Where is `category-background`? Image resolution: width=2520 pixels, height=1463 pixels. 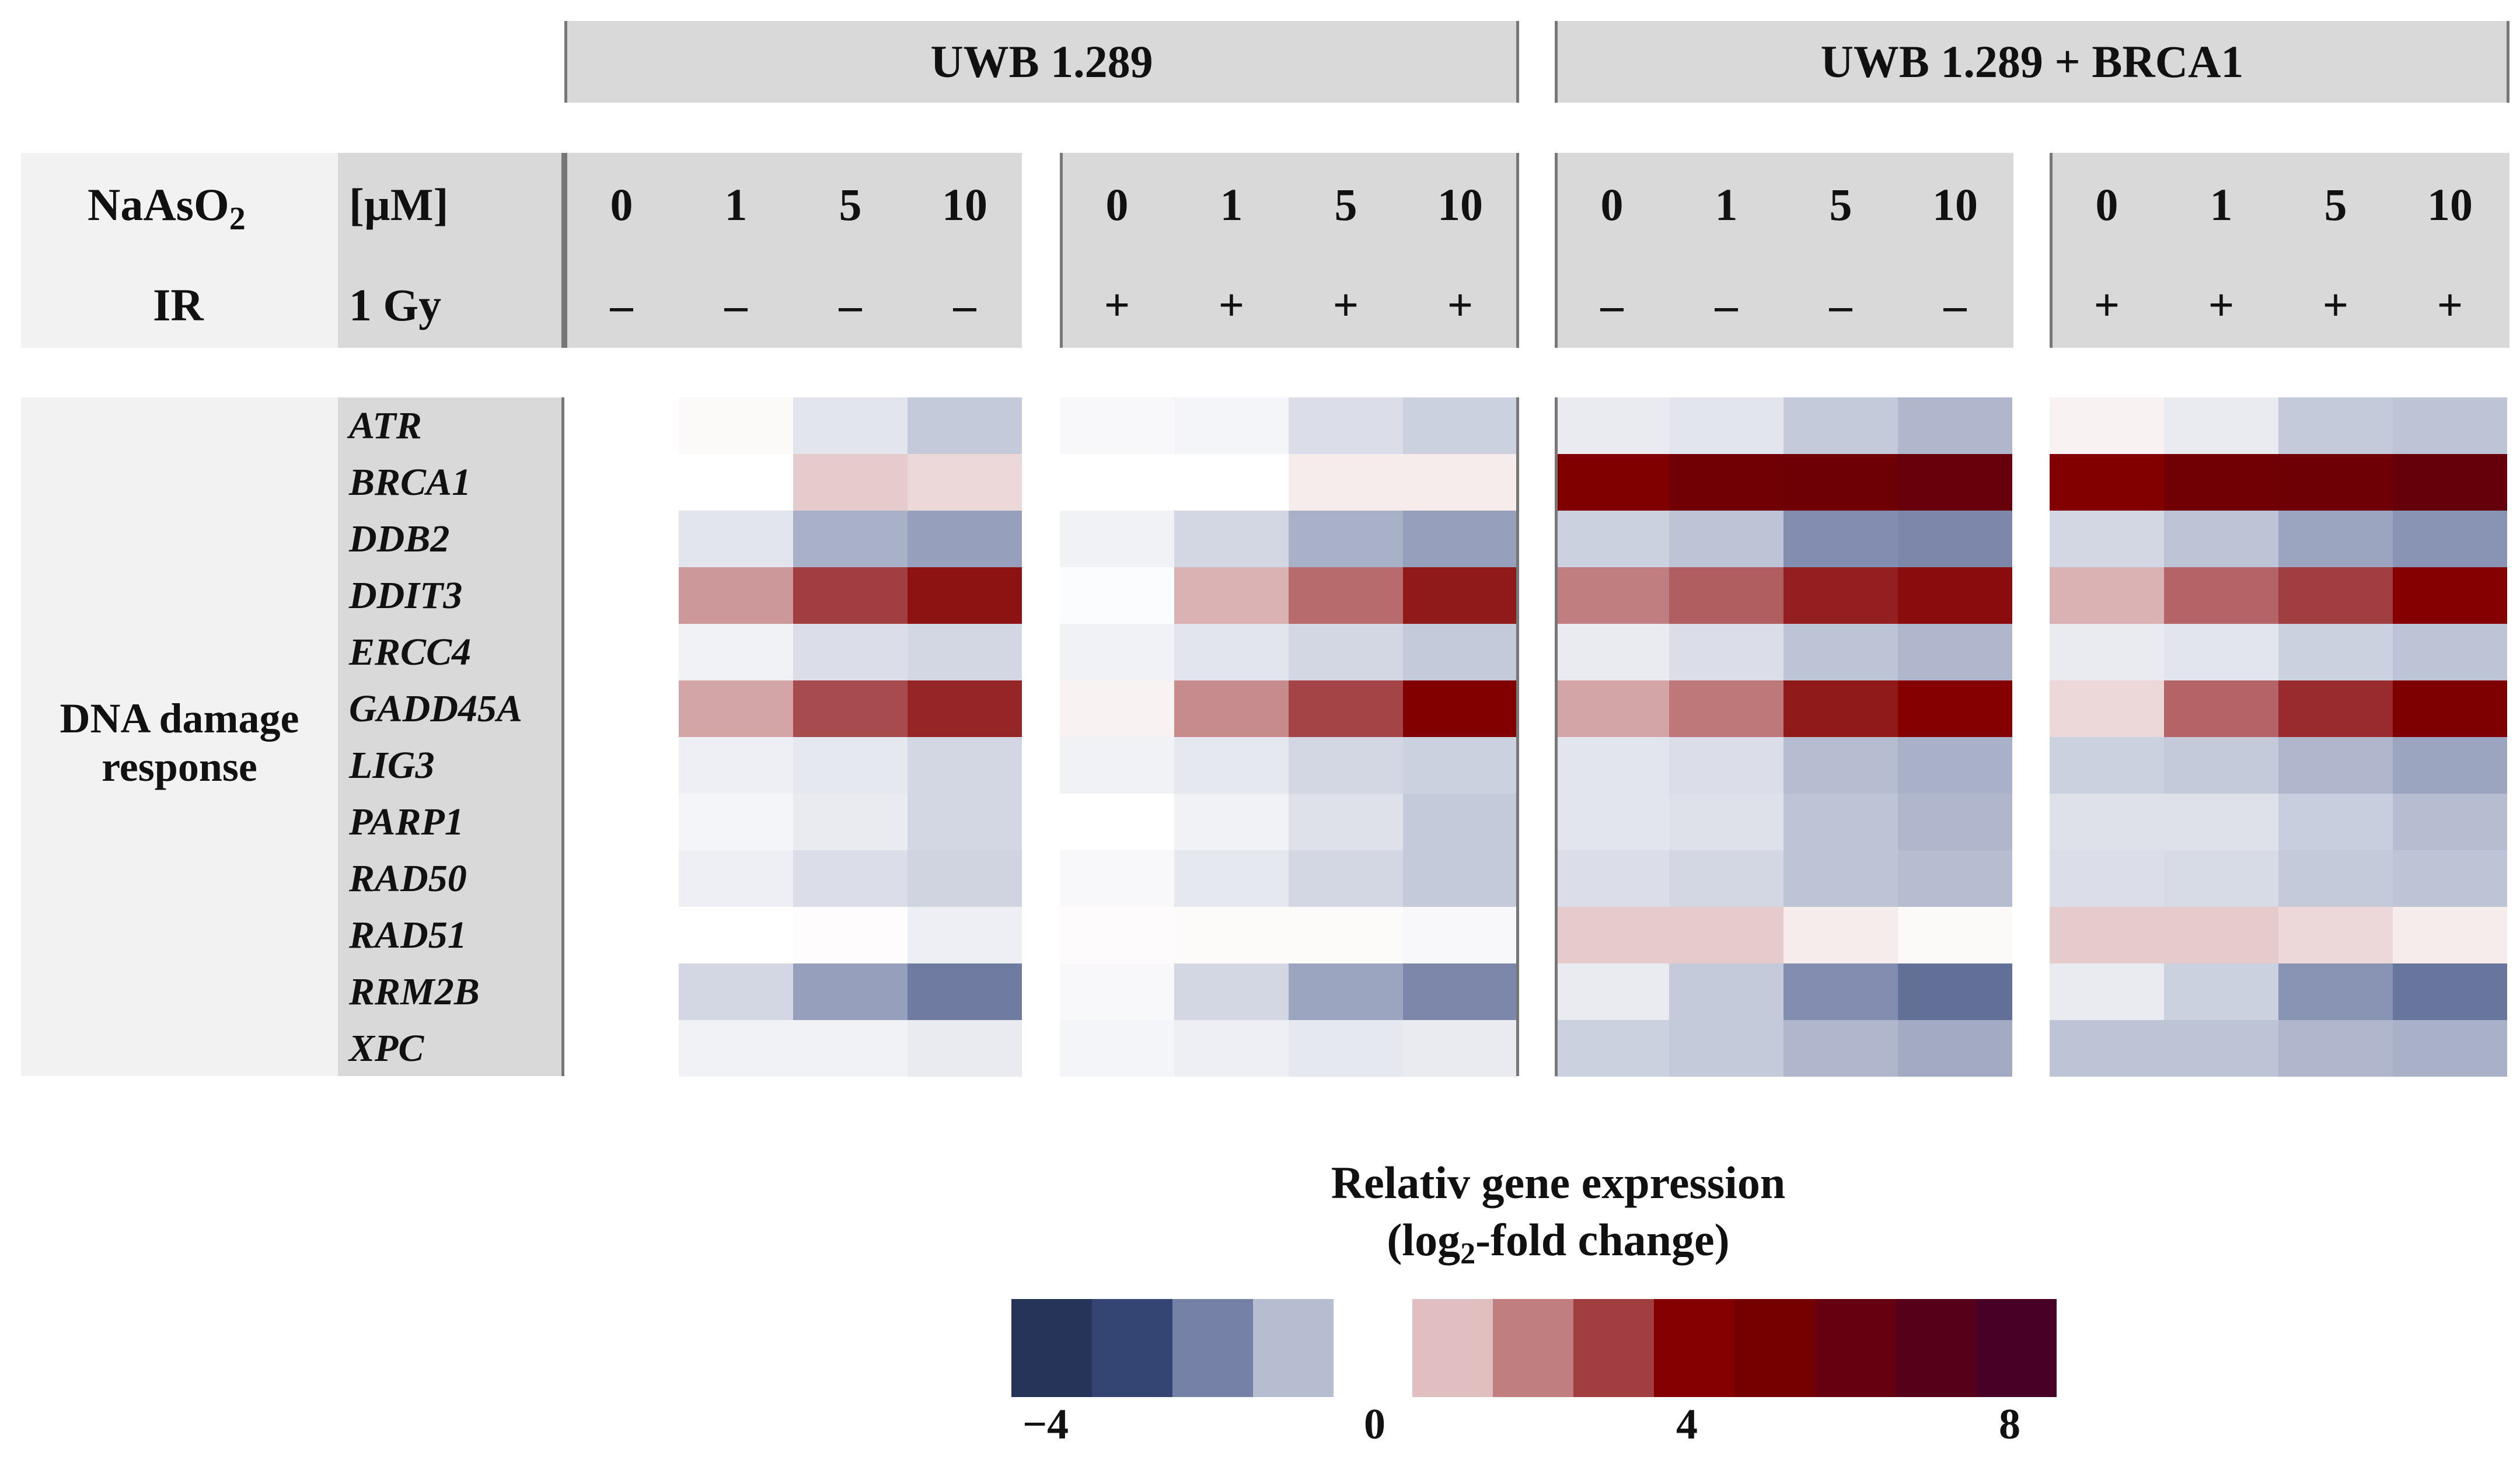 category-background is located at coordinates (179, 736).